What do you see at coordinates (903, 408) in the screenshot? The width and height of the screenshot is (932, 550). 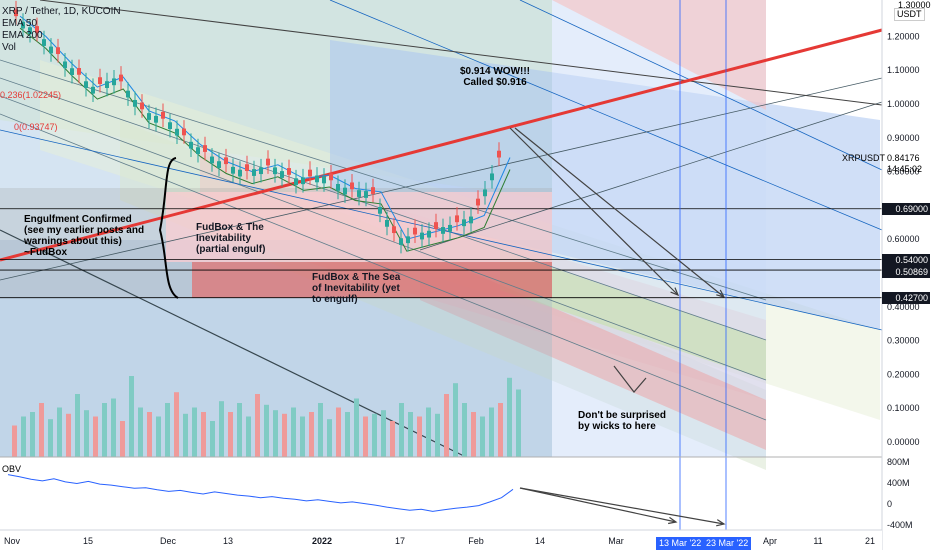 I see `price-tick-label: 0.10000` at bounding box center [903, 408].